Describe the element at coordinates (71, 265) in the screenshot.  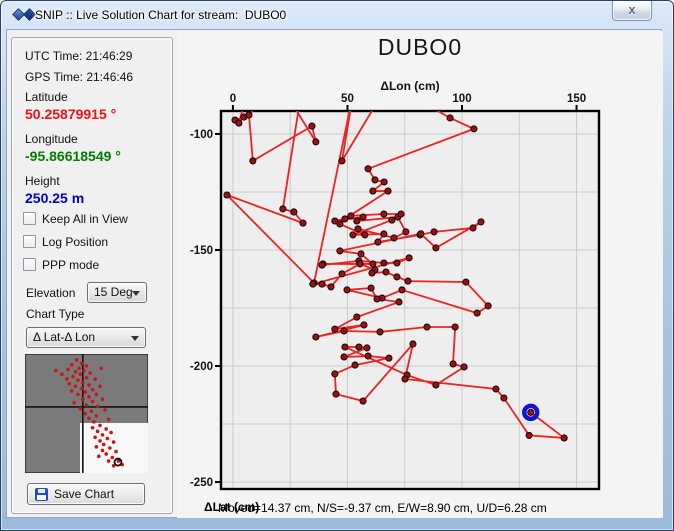
I see `checkbox-label: PPP mode` at that location.